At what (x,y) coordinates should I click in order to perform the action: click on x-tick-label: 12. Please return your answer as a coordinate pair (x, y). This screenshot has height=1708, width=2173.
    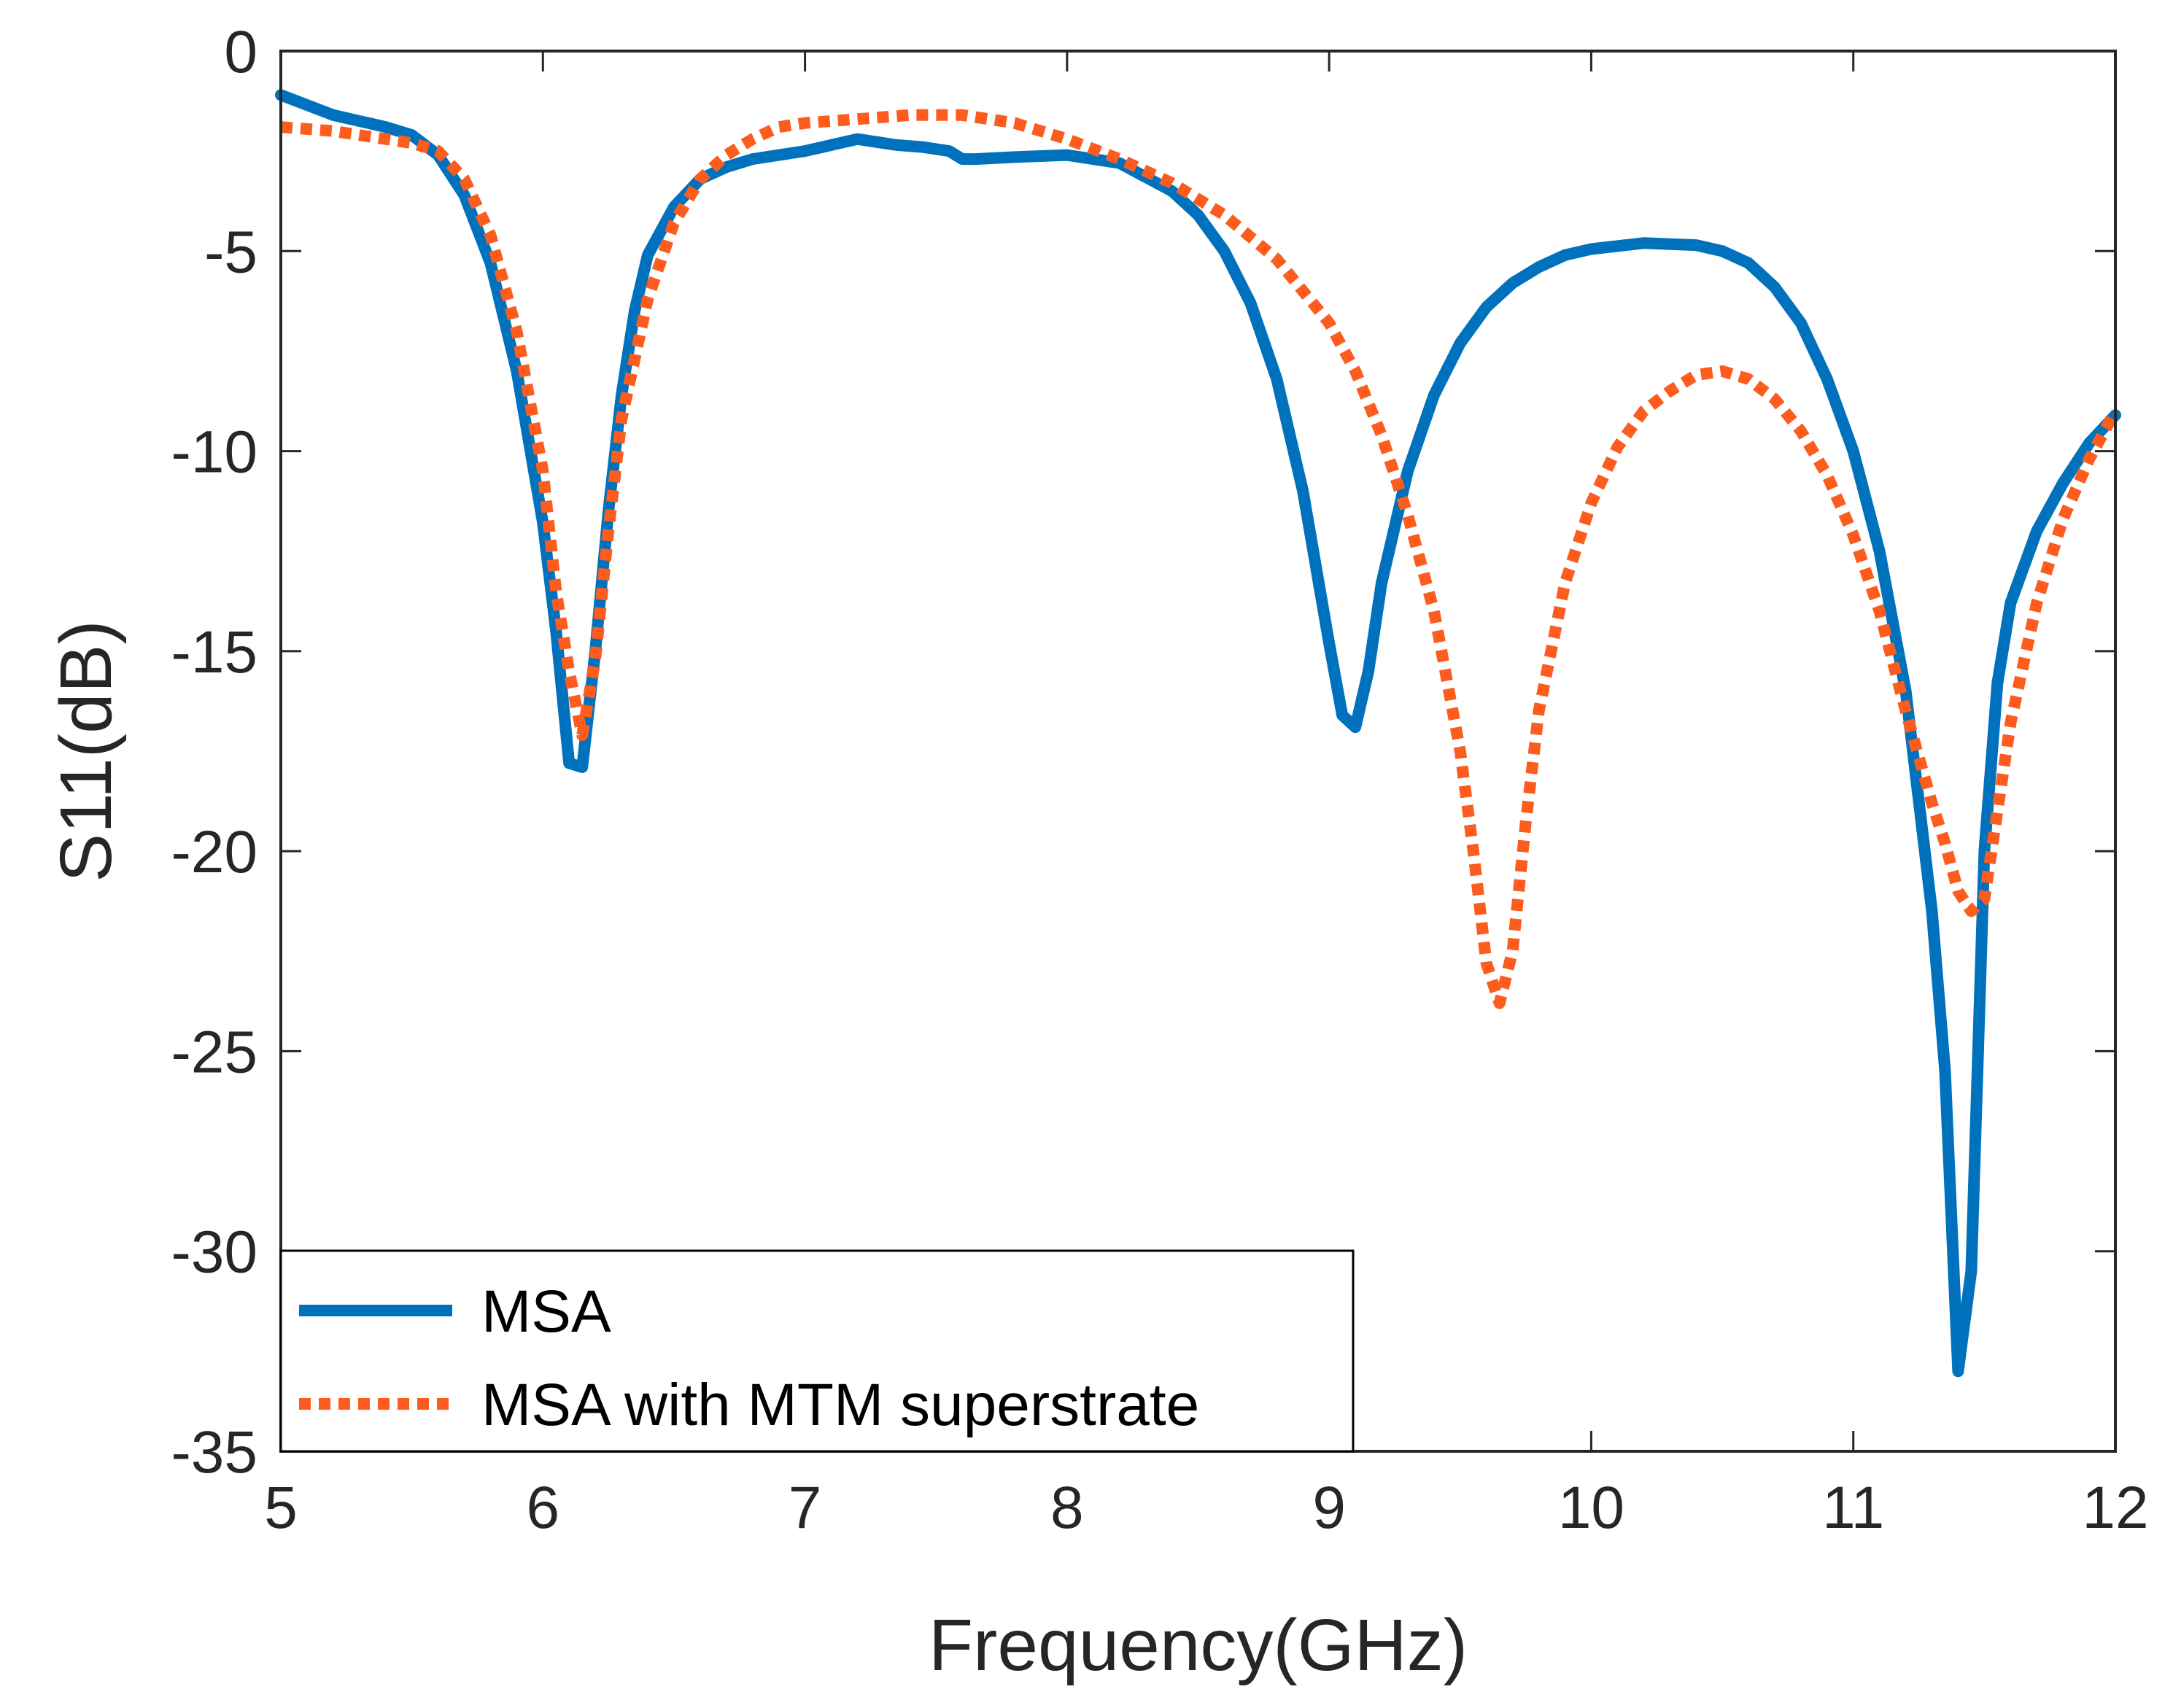
    Looking at the image, I should click on (2115, 1508).